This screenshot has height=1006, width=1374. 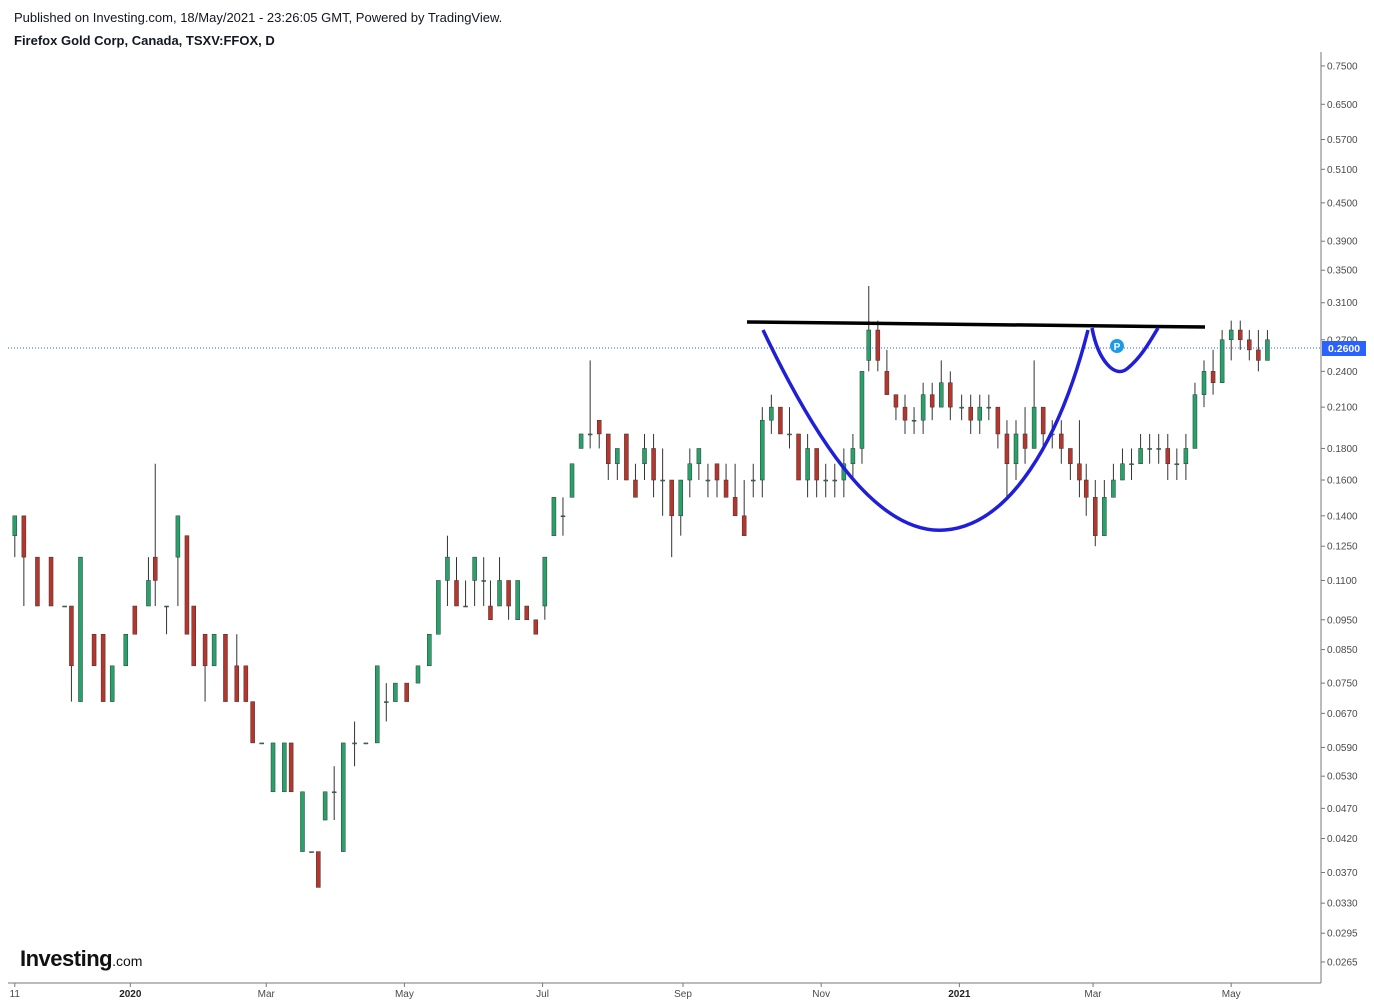 I want to click on handle-curve, so click(x=1125, y=350).